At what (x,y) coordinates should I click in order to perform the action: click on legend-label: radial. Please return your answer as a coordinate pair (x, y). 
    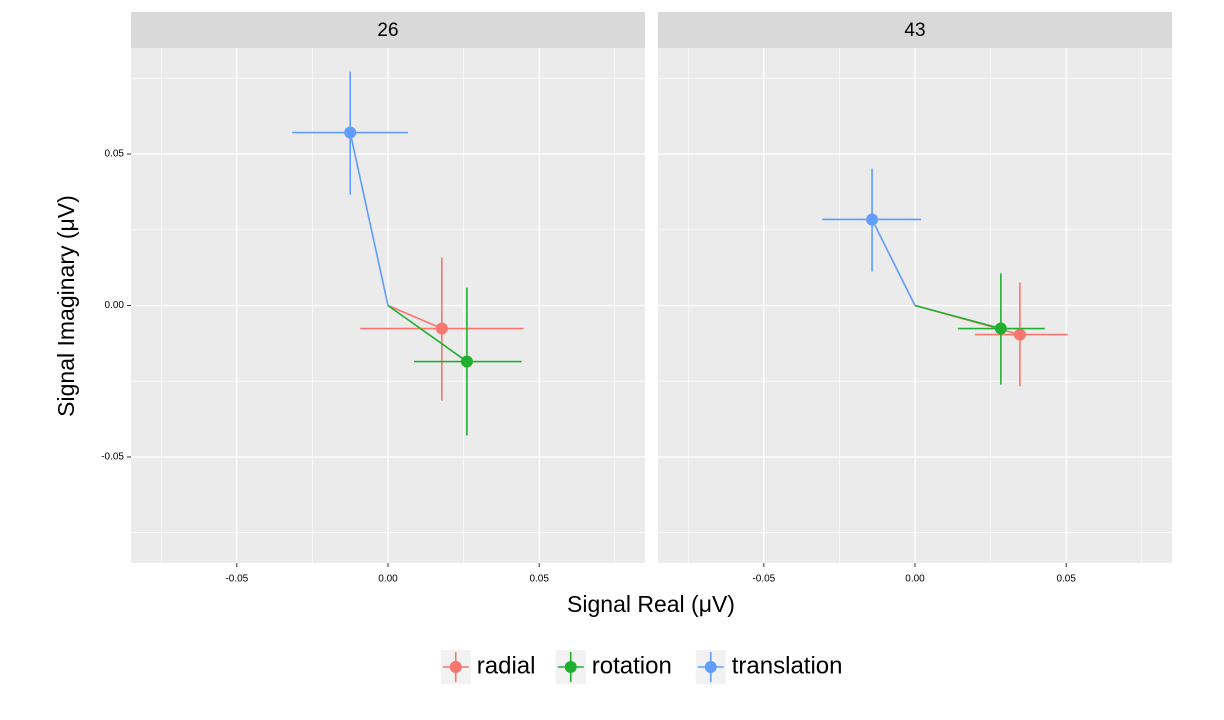
    Looking at the image, I should click on (506, 665).